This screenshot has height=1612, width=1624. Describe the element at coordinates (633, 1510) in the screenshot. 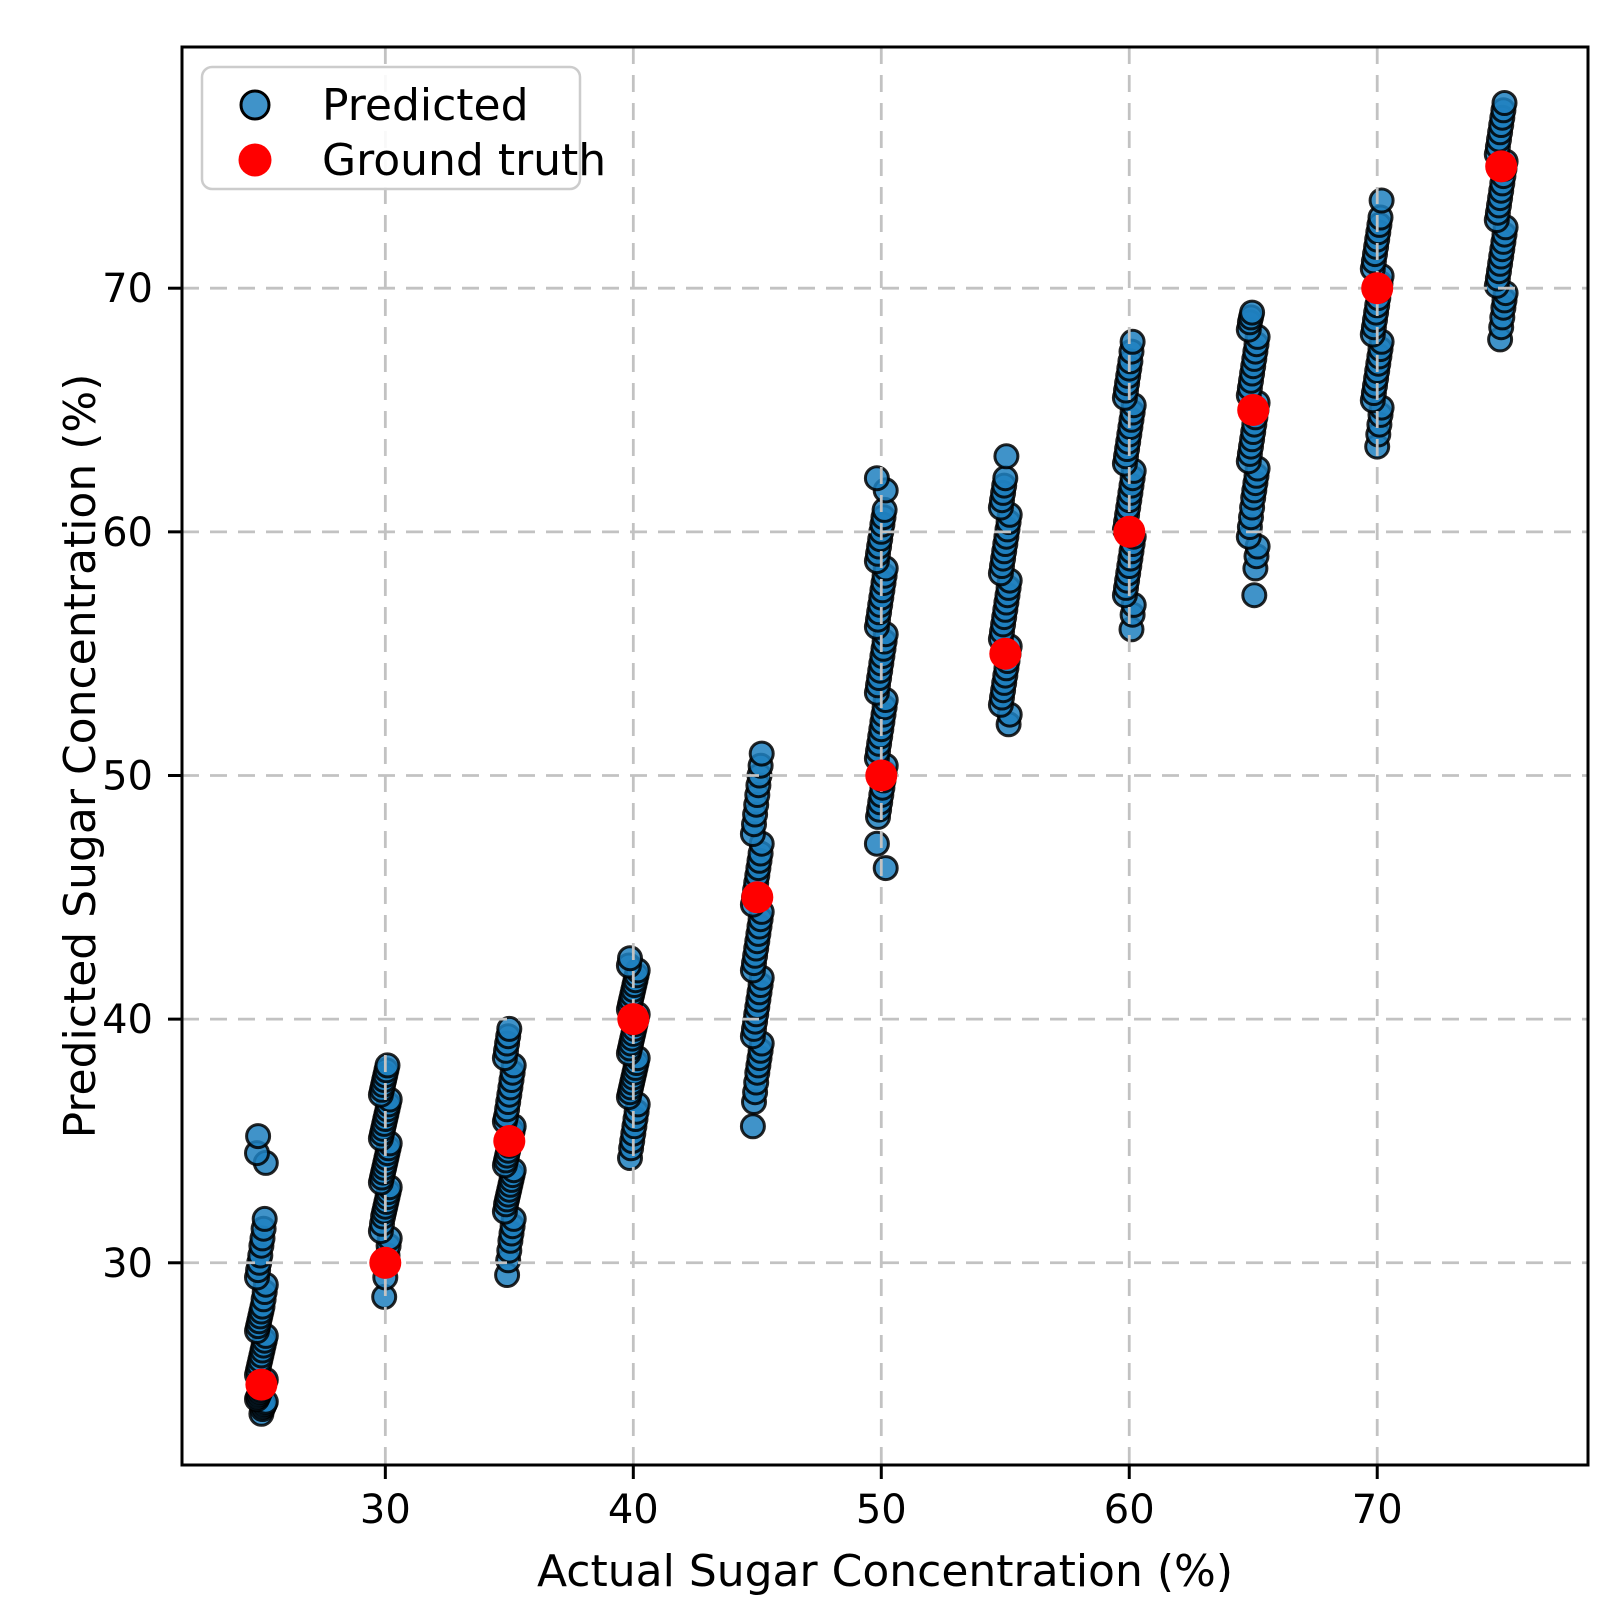

I see `x-tick-label: 40` at that location.